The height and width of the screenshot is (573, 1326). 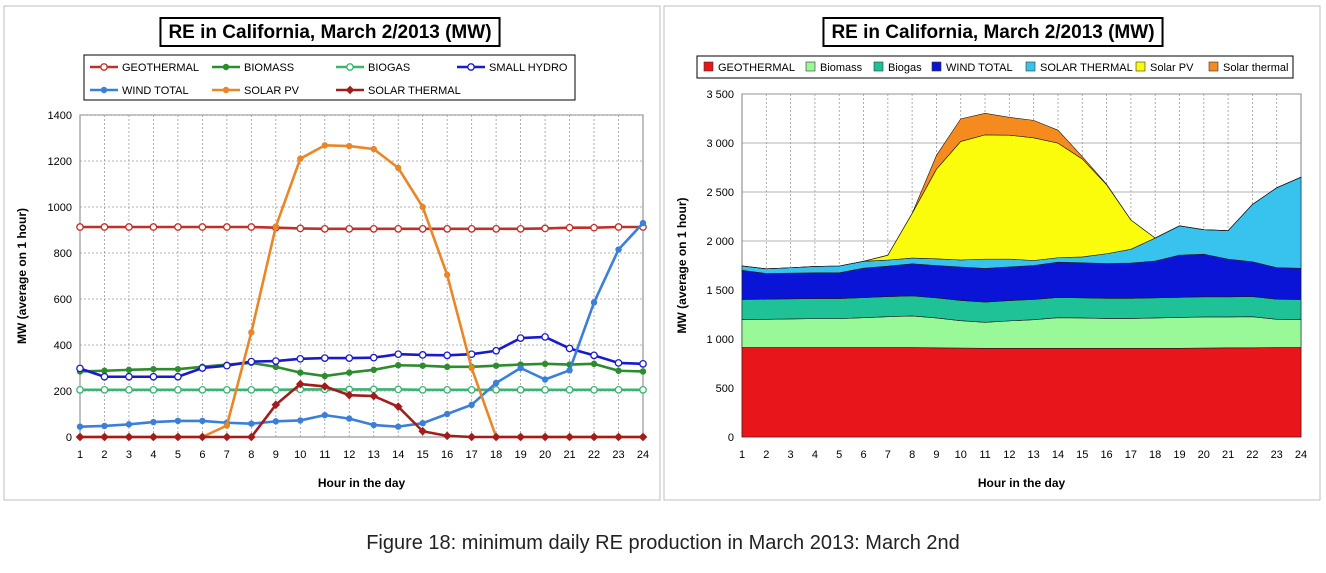 What do you see at coordinates (1204, 455) in the screenshot?
I see `x-tick-label: 20` at bounding box center [1204, 455].